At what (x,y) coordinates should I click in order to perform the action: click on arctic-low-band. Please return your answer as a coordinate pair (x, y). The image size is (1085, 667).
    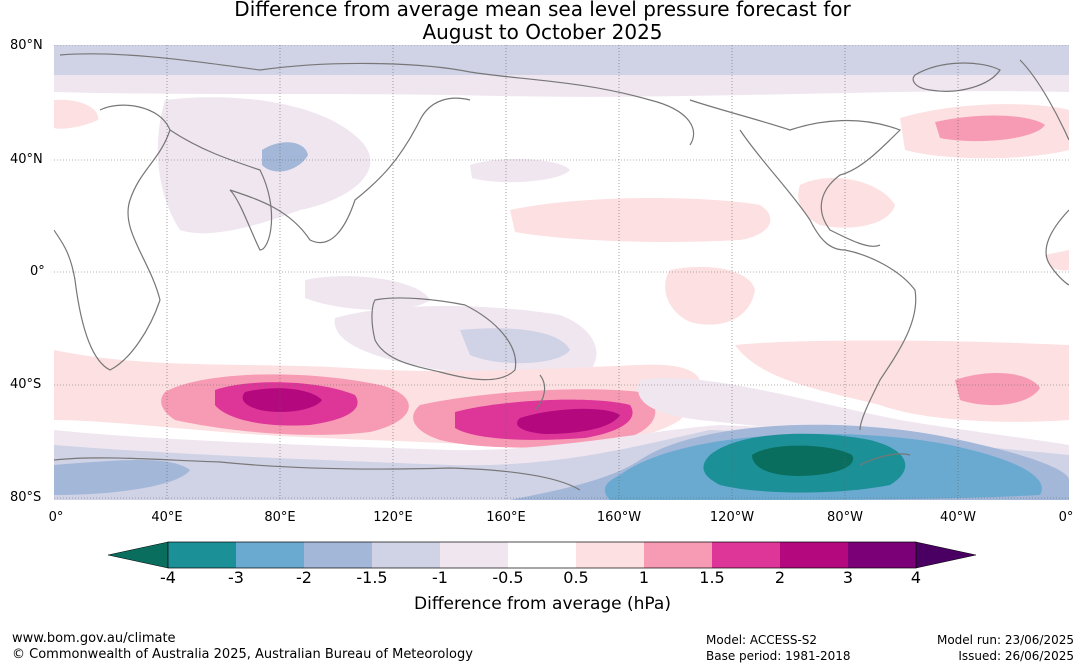
    Looking at the image, I should click on (561, 61).